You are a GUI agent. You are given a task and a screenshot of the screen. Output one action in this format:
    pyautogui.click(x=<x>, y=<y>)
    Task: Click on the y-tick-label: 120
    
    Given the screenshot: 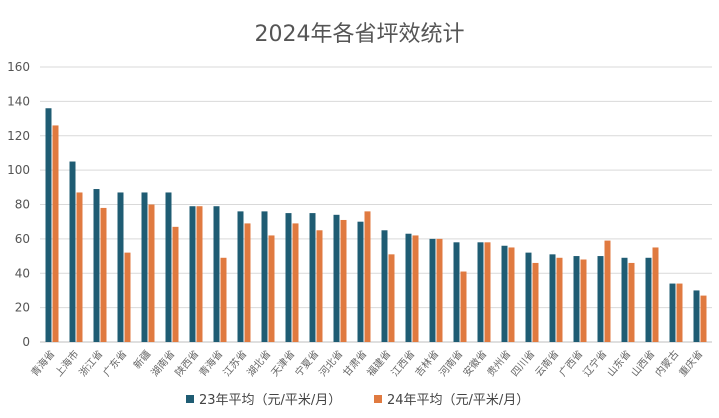 What is the action you would take?
    pyautogui.click(x=18, y=136)
    